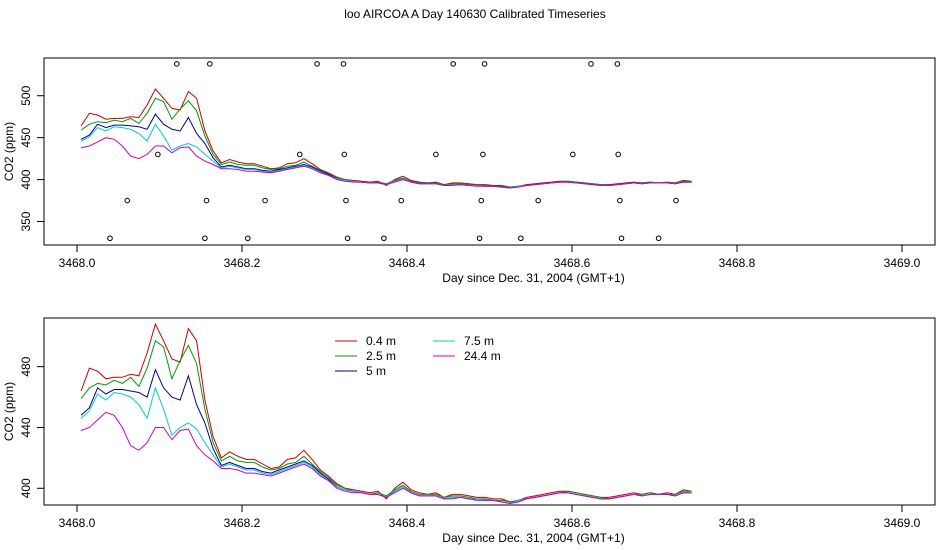 The height and width of the screenshot is (550, 950). What do you see at coordinates (26, 95) in the screenshot?
I see `y-tick-label: 500` at bounding box center [26, 95].